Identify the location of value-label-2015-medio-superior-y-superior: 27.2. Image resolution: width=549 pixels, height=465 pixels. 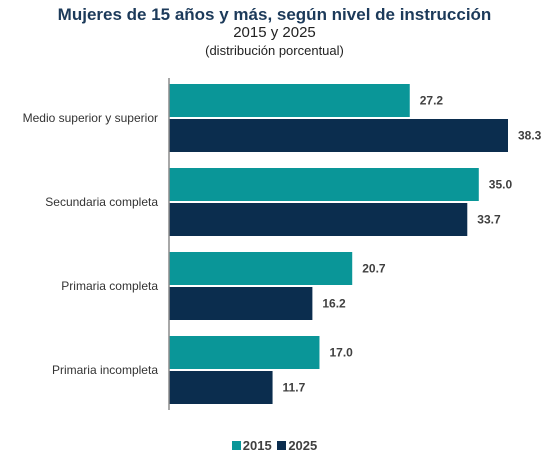
(432, 101).